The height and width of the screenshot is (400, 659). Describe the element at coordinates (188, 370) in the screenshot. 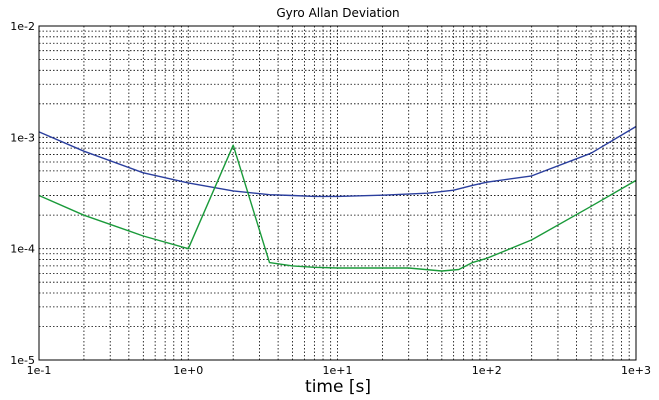

I see `x-tick-label: 1e+0` at that location.